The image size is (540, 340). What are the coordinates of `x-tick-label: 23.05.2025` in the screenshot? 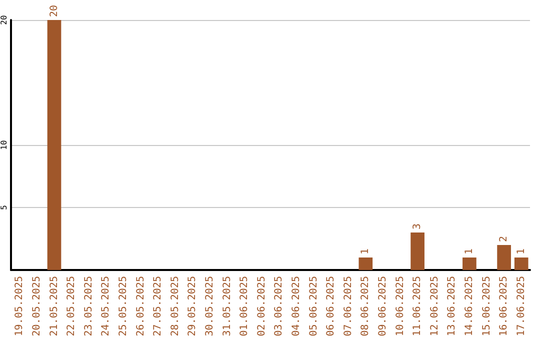 It's located at (88, 306).